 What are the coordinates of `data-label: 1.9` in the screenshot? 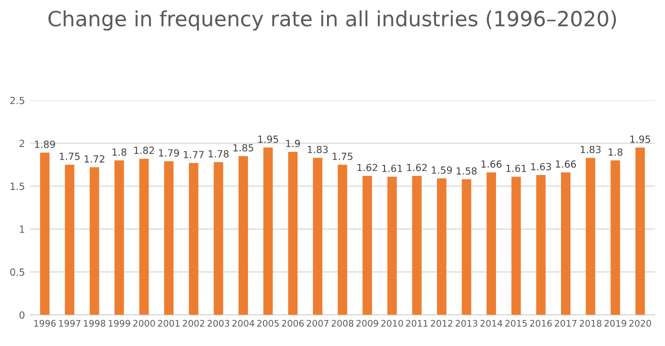 It's located at (293, 144).